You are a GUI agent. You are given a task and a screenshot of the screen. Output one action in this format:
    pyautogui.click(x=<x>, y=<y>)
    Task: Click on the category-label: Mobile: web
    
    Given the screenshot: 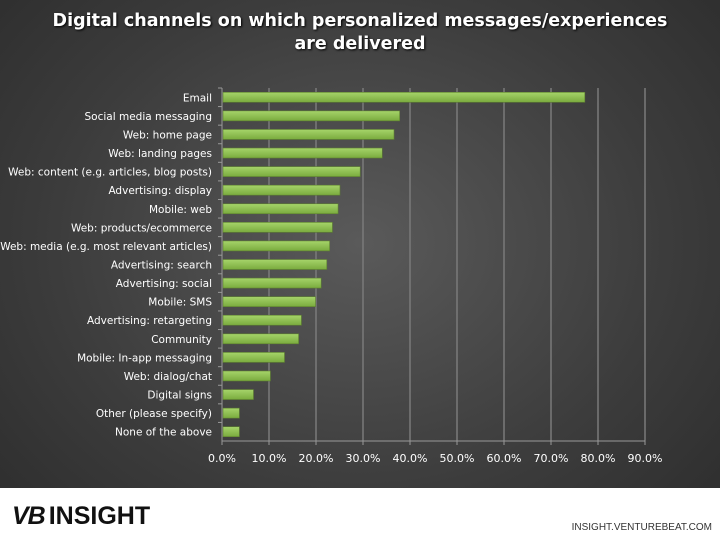 What is the action you would take?
    pyautogui.click(x=180, y=210)
    